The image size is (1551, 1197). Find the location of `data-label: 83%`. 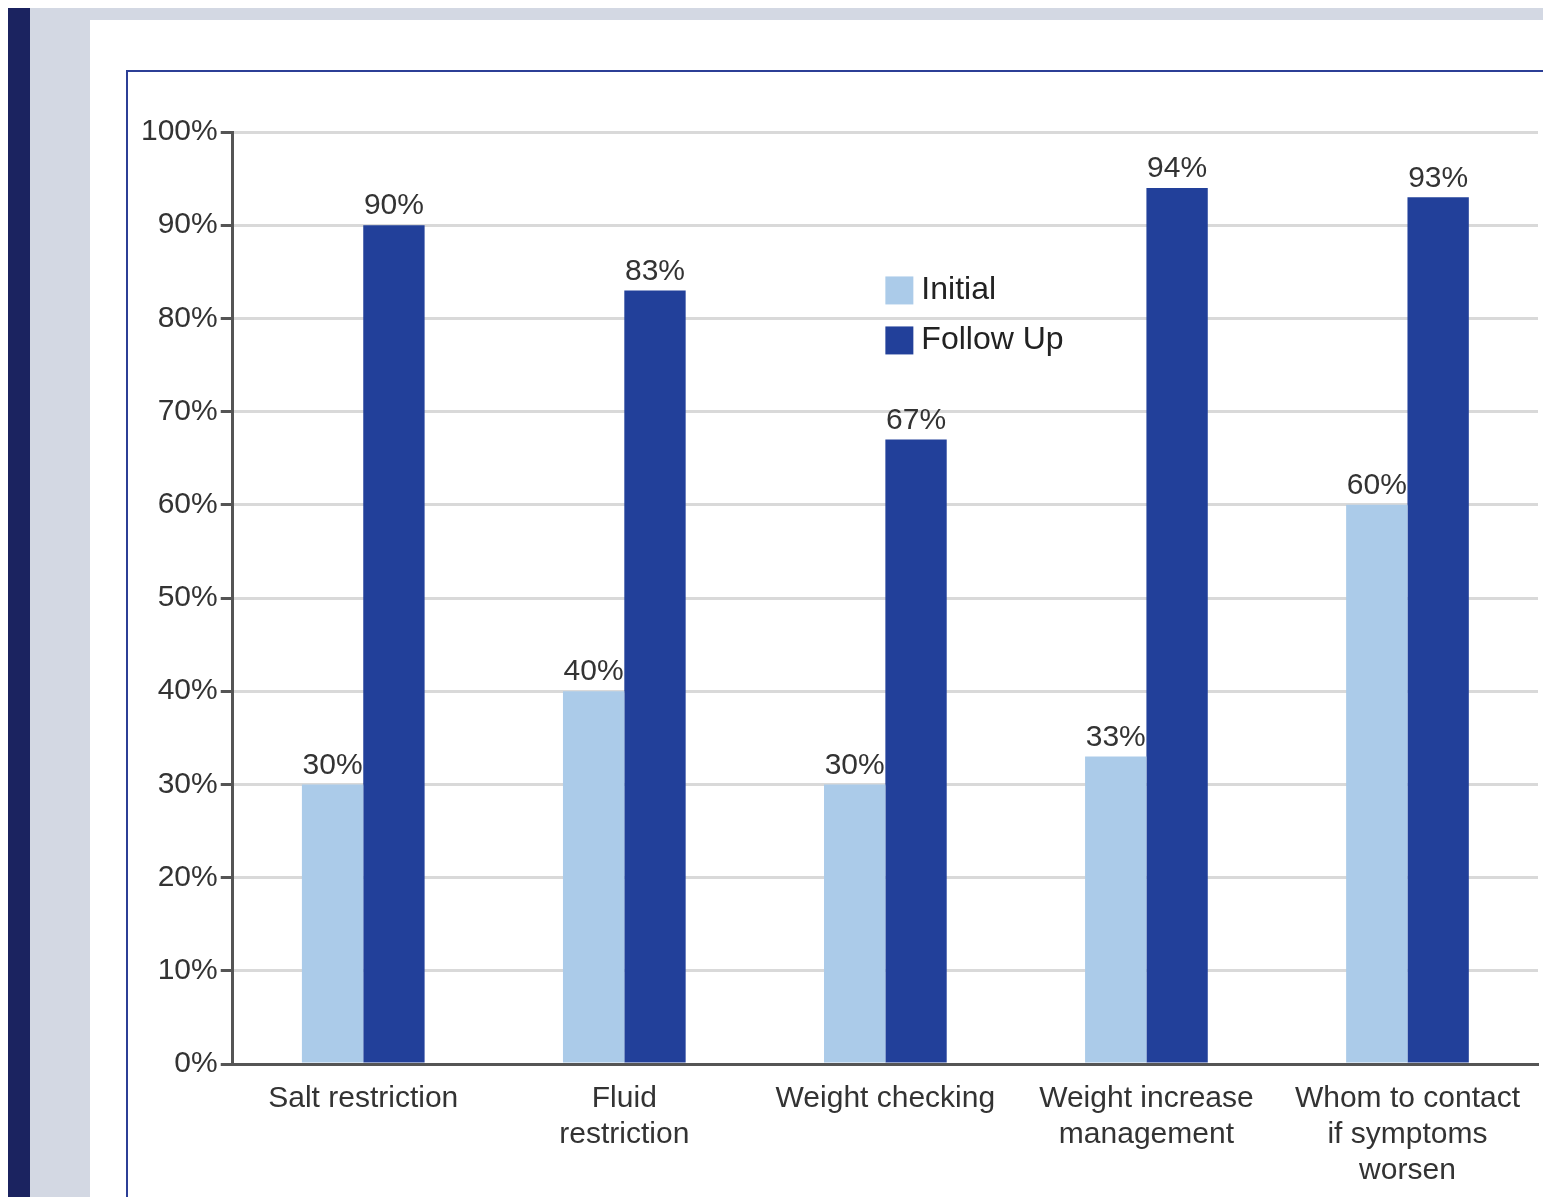

data-label: 83% is located at coordinates (655, 269).